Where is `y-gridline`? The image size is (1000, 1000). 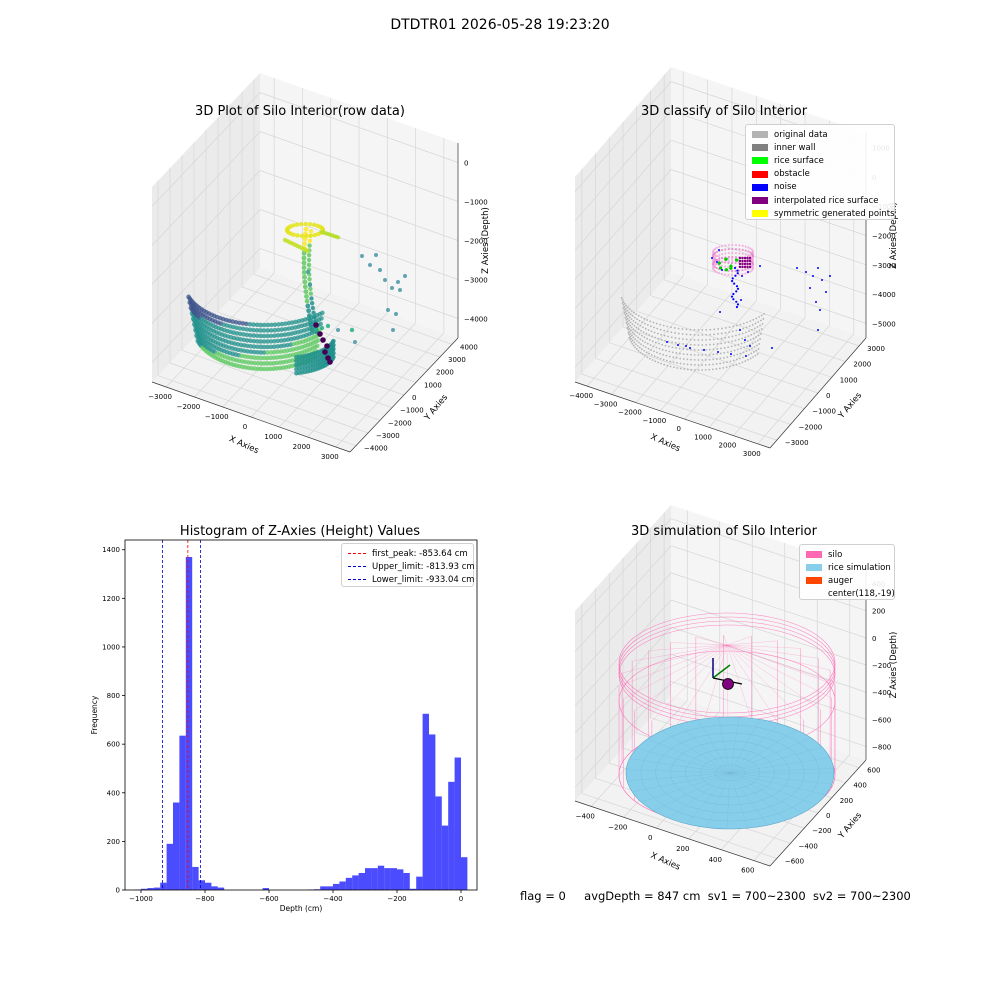 y-gridline is located at coordinates (679, 826).